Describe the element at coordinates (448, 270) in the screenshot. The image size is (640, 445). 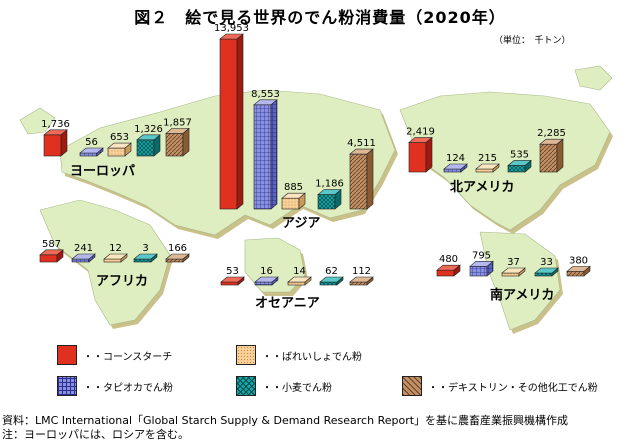
I see `bar-south-america-corn-starch` at that location.